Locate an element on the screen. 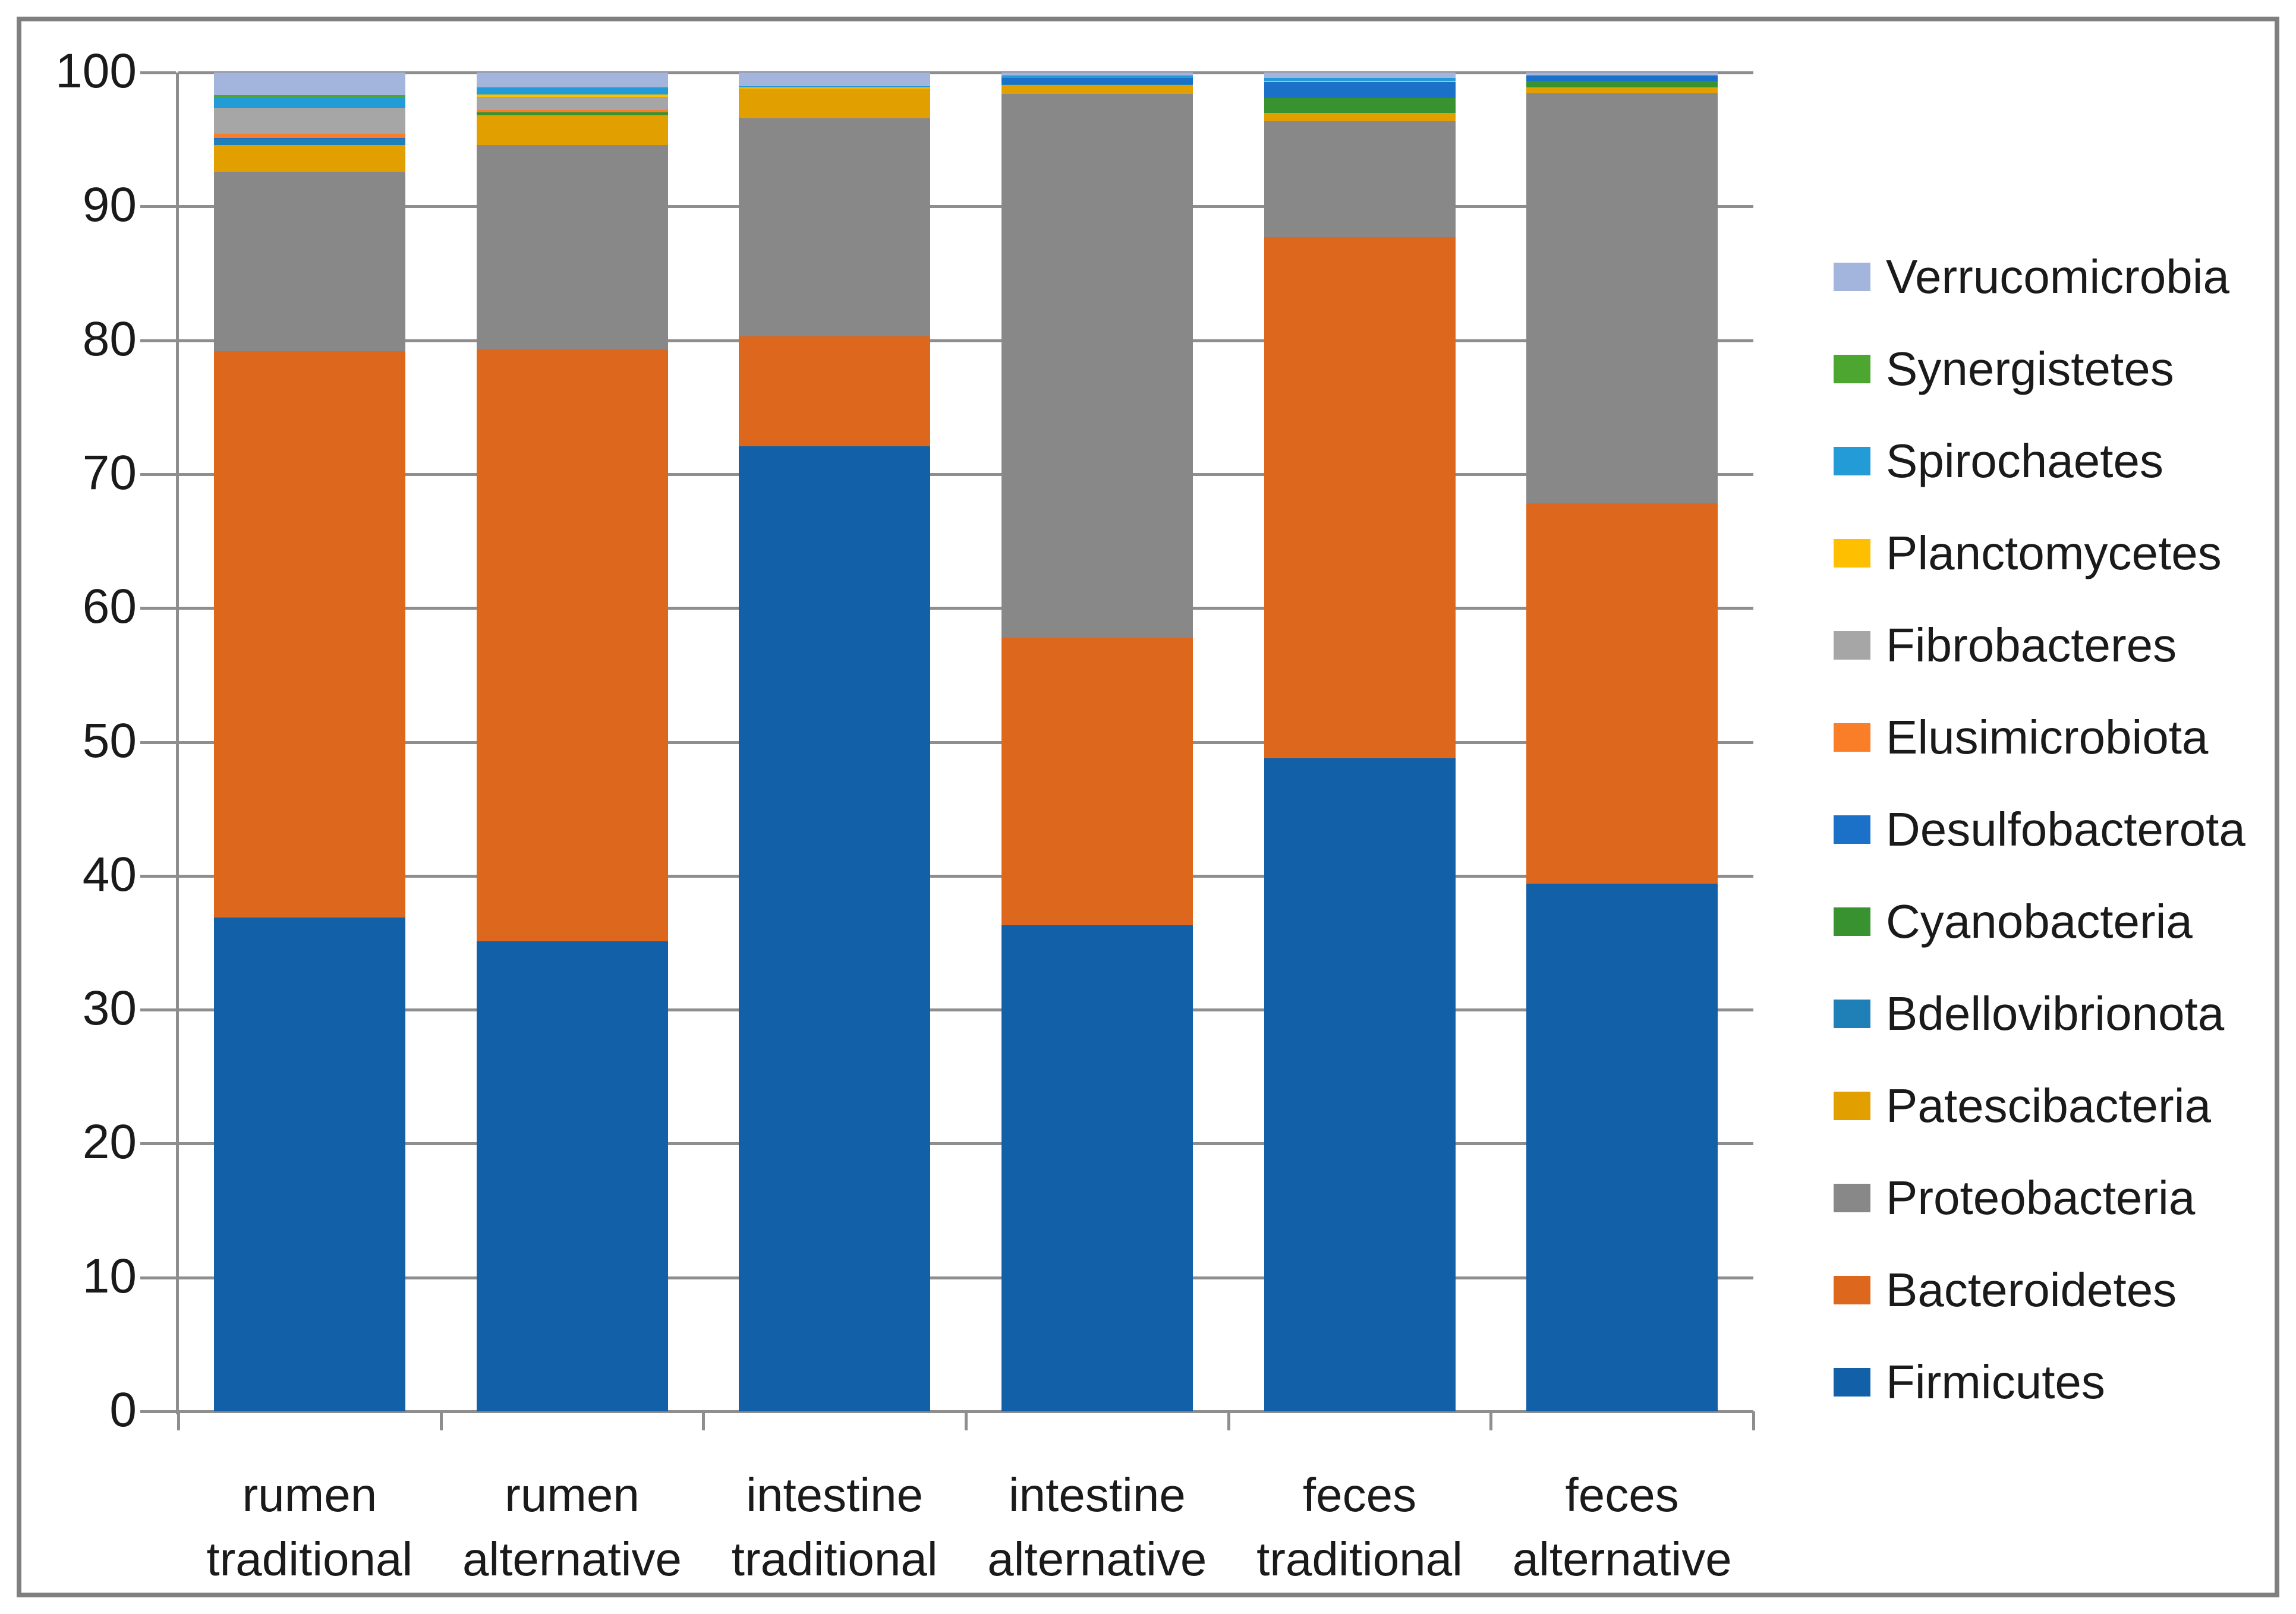 The width and height of the screenshot is (2296, 1614). y-tick-label: 100 is located at coordinates (96, 71).